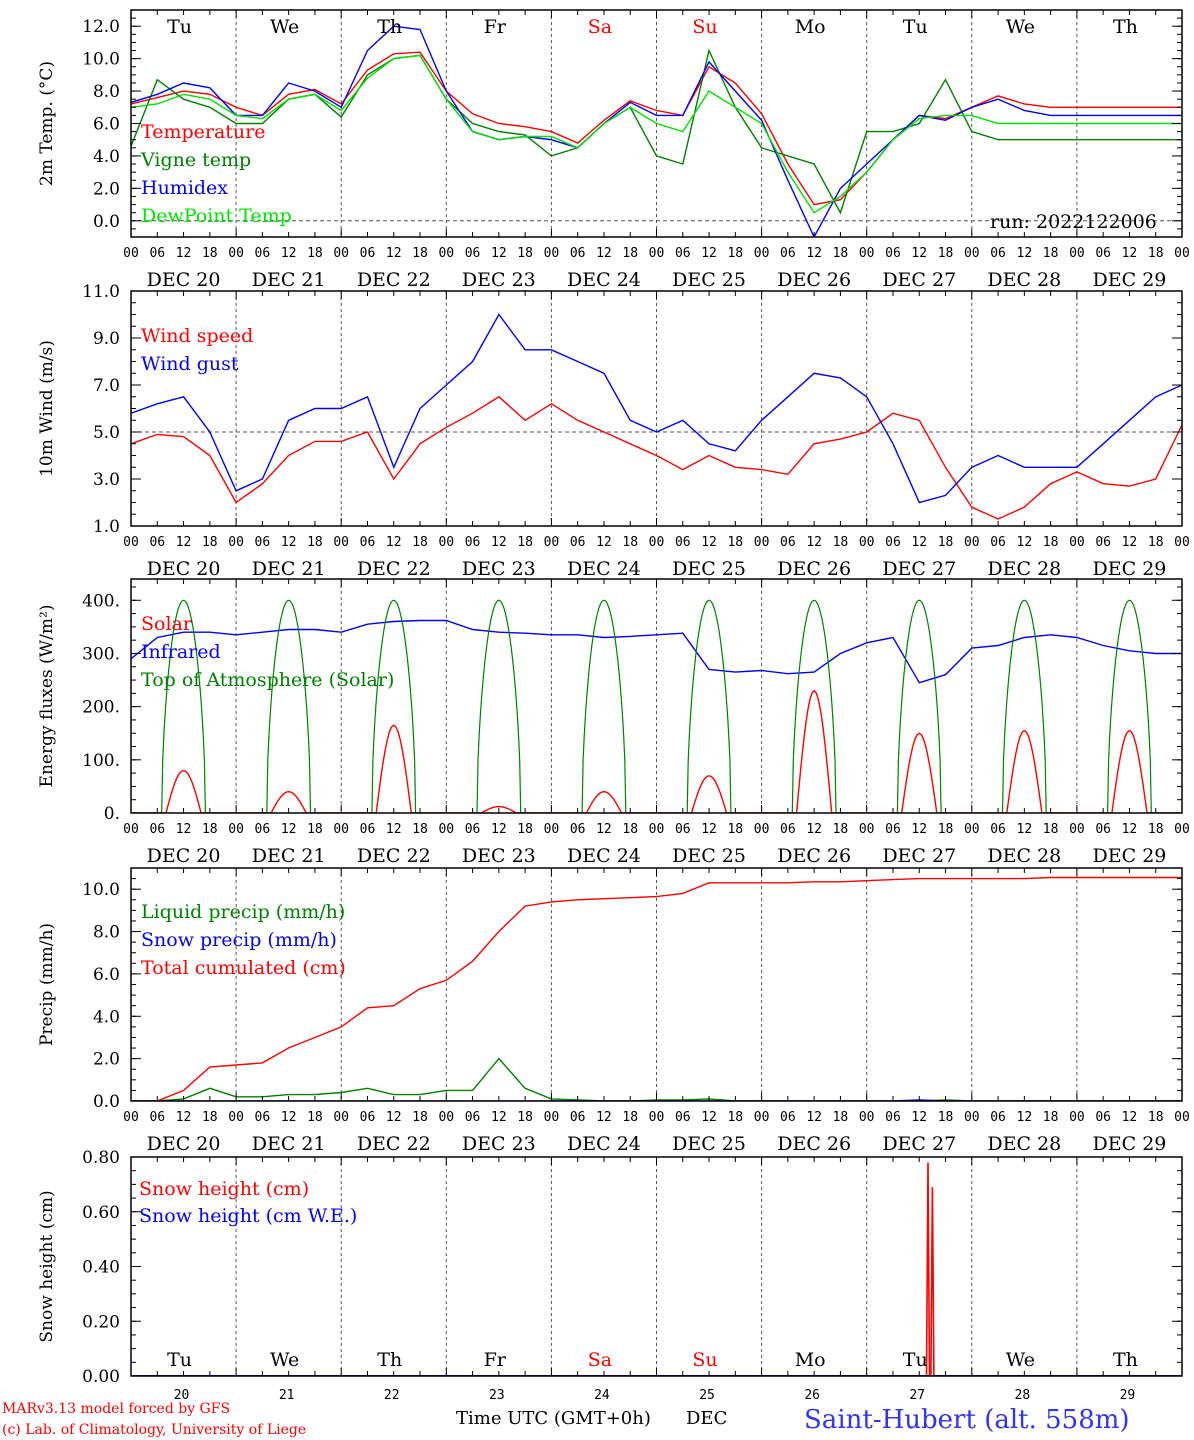  Describe the element at coordinates (101, 708) in the screenshot. I see `y-tick-label: 200.` at that location.